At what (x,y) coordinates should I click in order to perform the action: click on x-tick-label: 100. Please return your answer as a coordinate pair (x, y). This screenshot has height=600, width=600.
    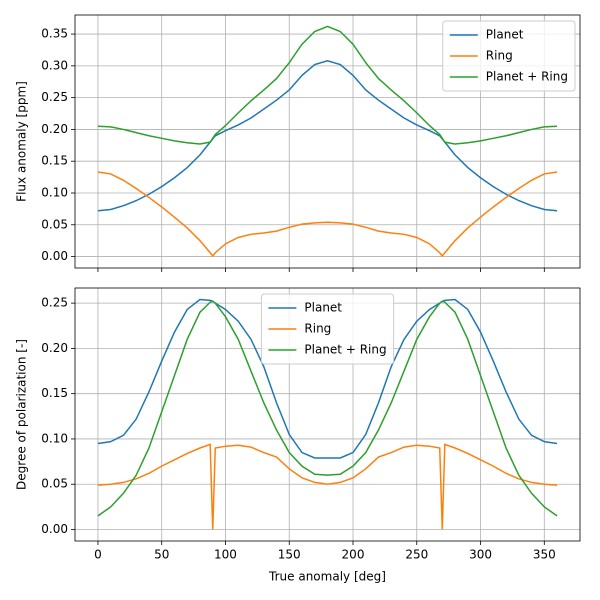
    Looking at the image, I should click on (225, 555).